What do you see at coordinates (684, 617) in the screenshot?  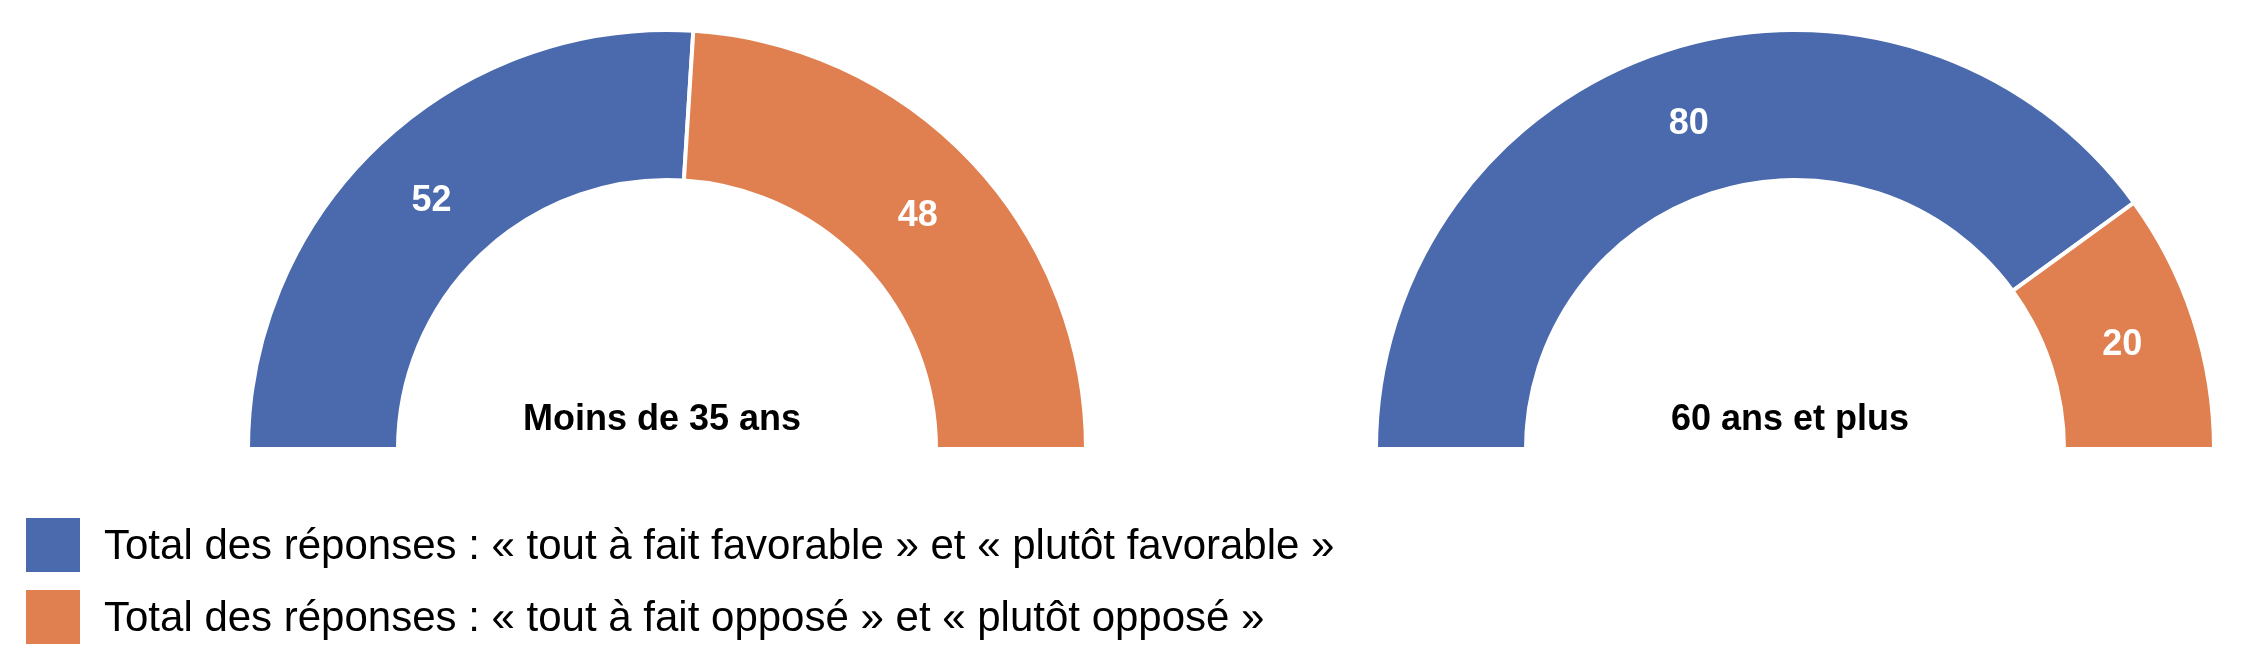 I see `legend-label: Total des réponses : « tout à fait opposé » et « plutôt opposé »` at bounding box center [684, 617].